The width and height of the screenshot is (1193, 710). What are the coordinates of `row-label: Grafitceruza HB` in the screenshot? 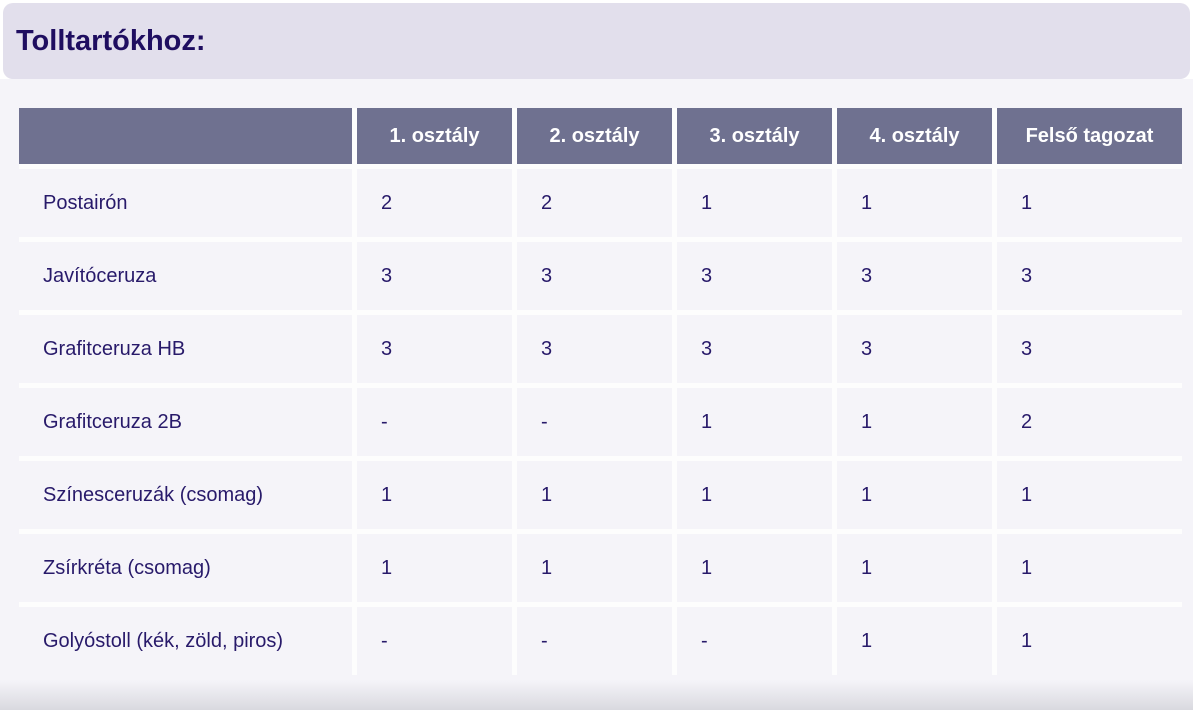 It's located at (185, 349).